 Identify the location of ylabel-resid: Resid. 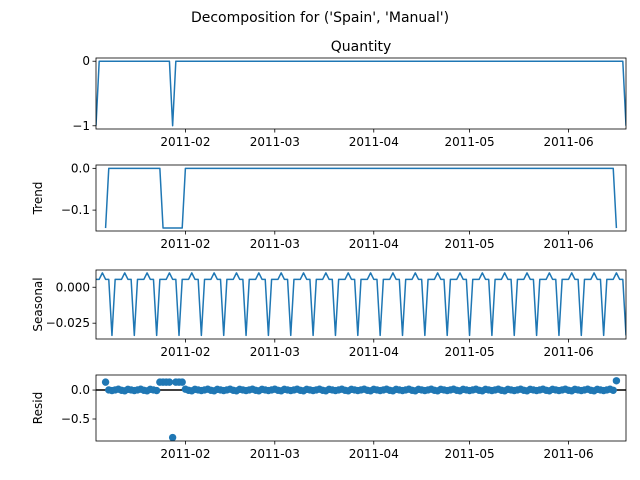
(38, 408).